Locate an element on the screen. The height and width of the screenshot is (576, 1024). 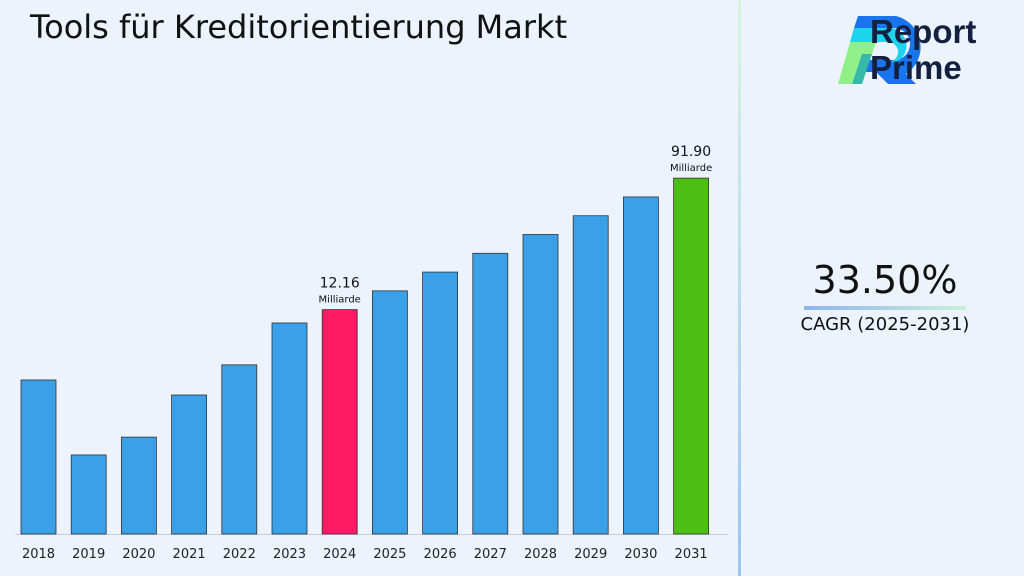
x-tick-label: 2021 is located at coordinates (189, 554).